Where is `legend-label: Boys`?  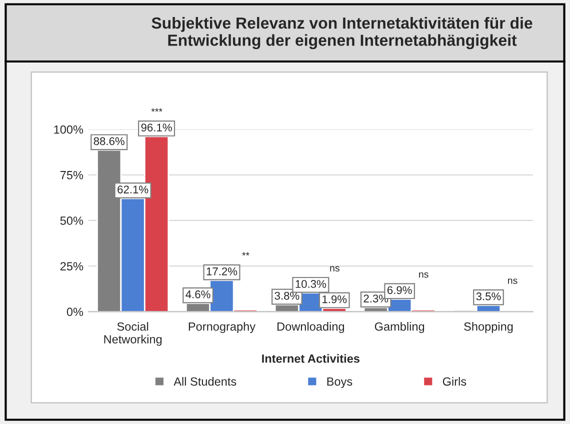 legend-label: Boys is located at coordinates (339, 382).